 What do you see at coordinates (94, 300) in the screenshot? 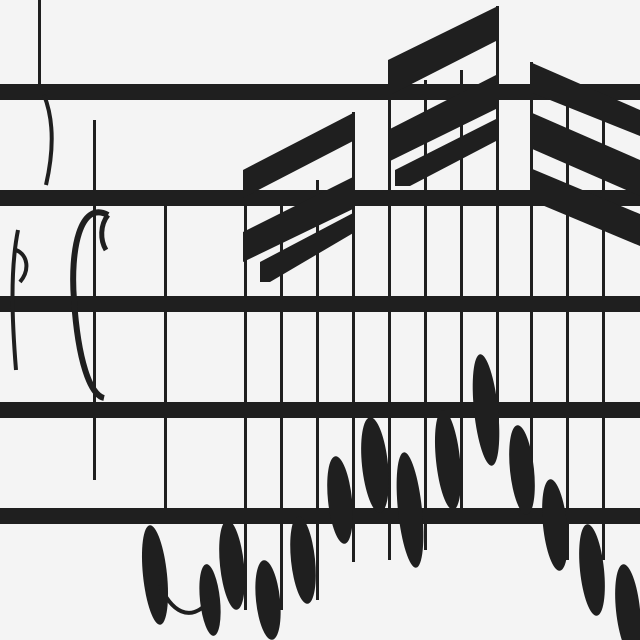
I see `time-signature-stroke` at bounding box center [94, 300].